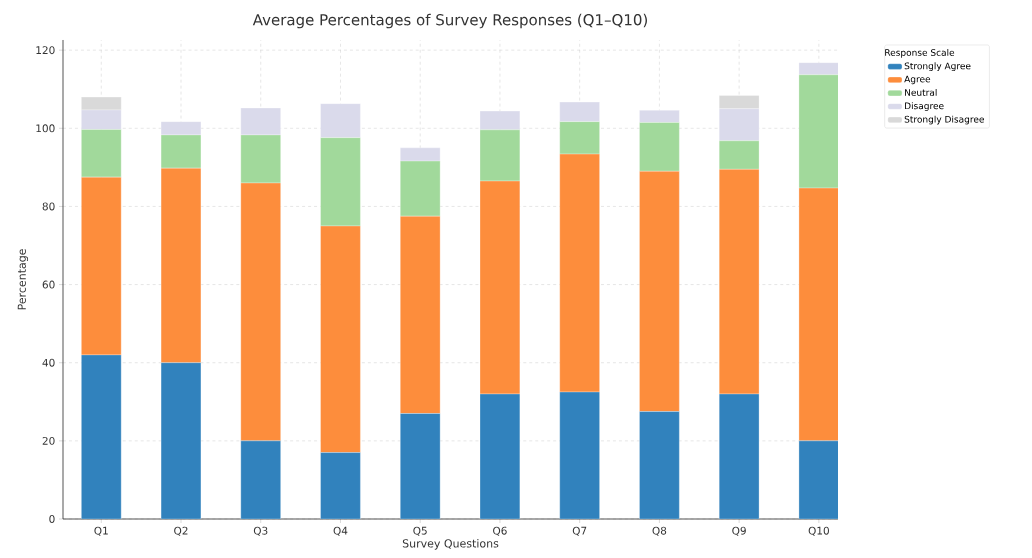 The image size is (1032, 558). I want to click on y-axis-title: Percentage, so click(23, 279).